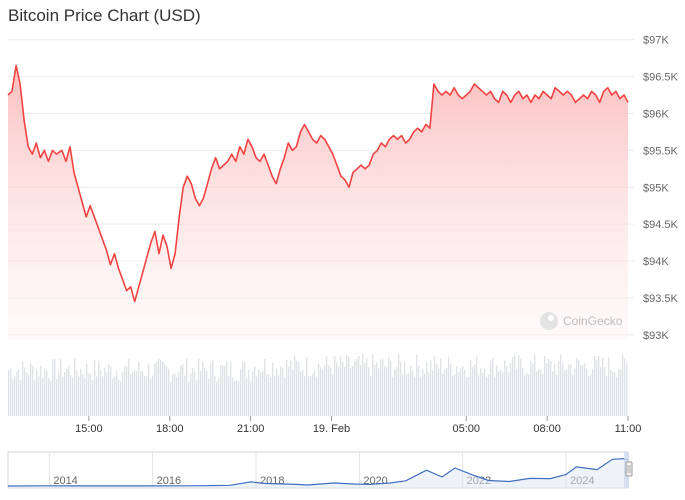  I want to click on watermark: CoinGecko, so click(593, 321).